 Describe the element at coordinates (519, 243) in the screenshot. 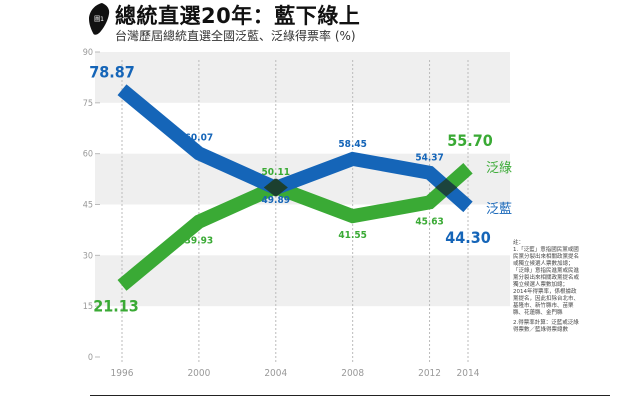

I see `notes-heading: 註：` at that location.